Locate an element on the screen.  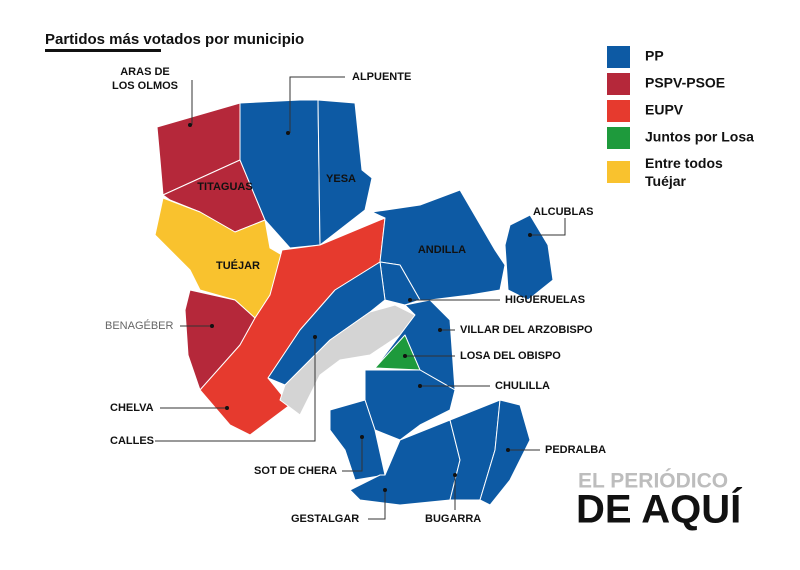
municipality-label: CHELVA is located at coordinates (132, 408).